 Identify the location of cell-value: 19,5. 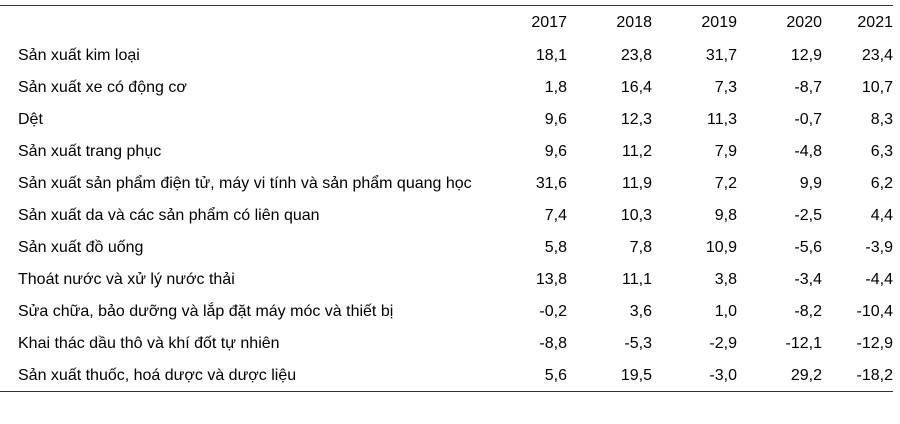
(636, 375).